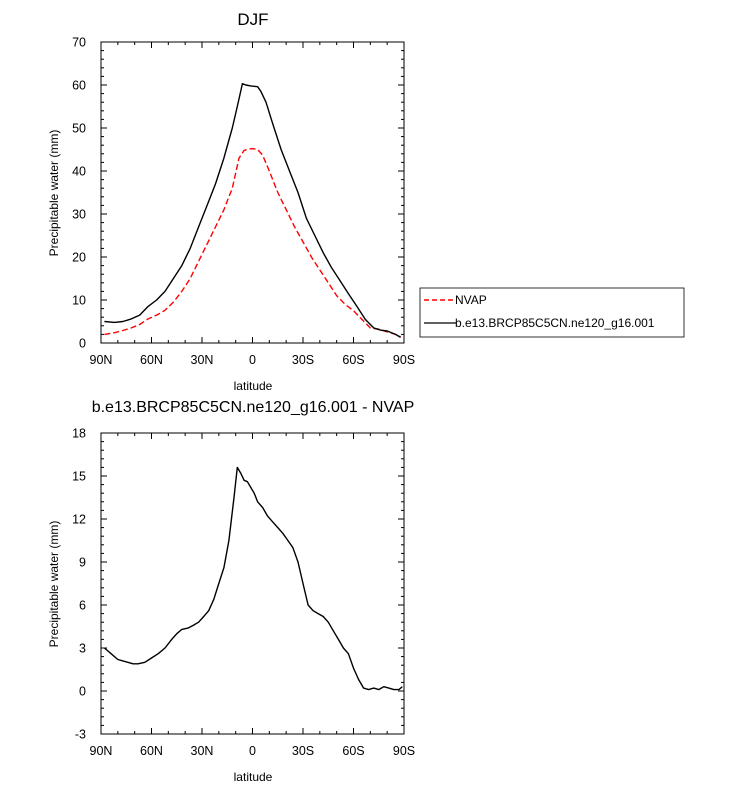  Describe the element at coordinates (253, 407) in the screenshot. I see `chart-title: b.e13.BRCP85C5CN.ne120_g16.001 - NVAP` at that location.